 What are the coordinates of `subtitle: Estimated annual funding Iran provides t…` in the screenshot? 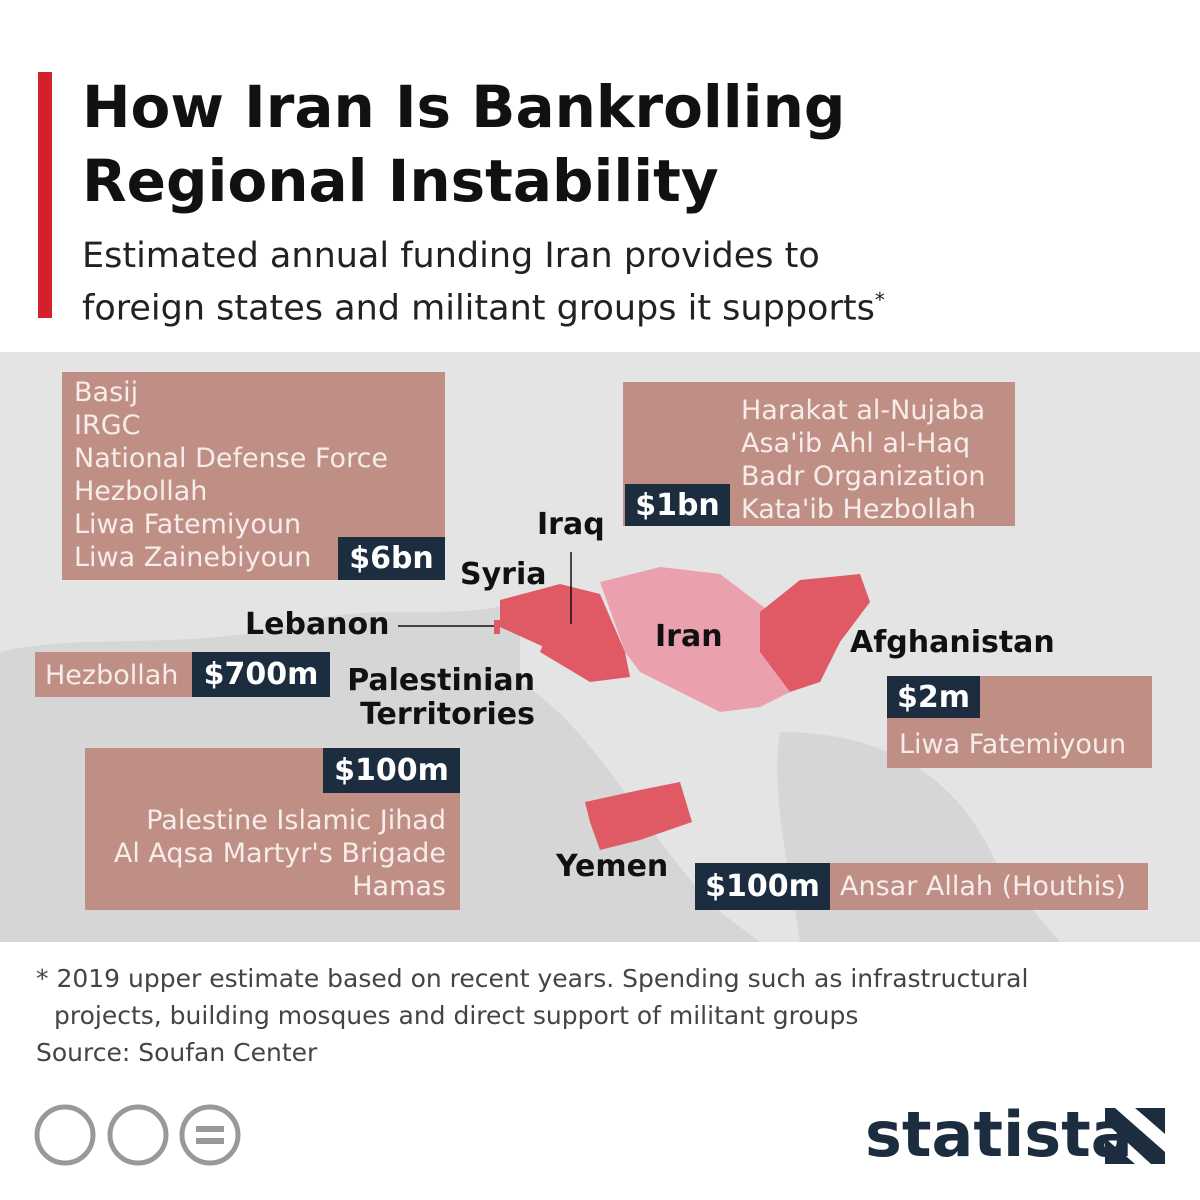 It's located at (483, 282).